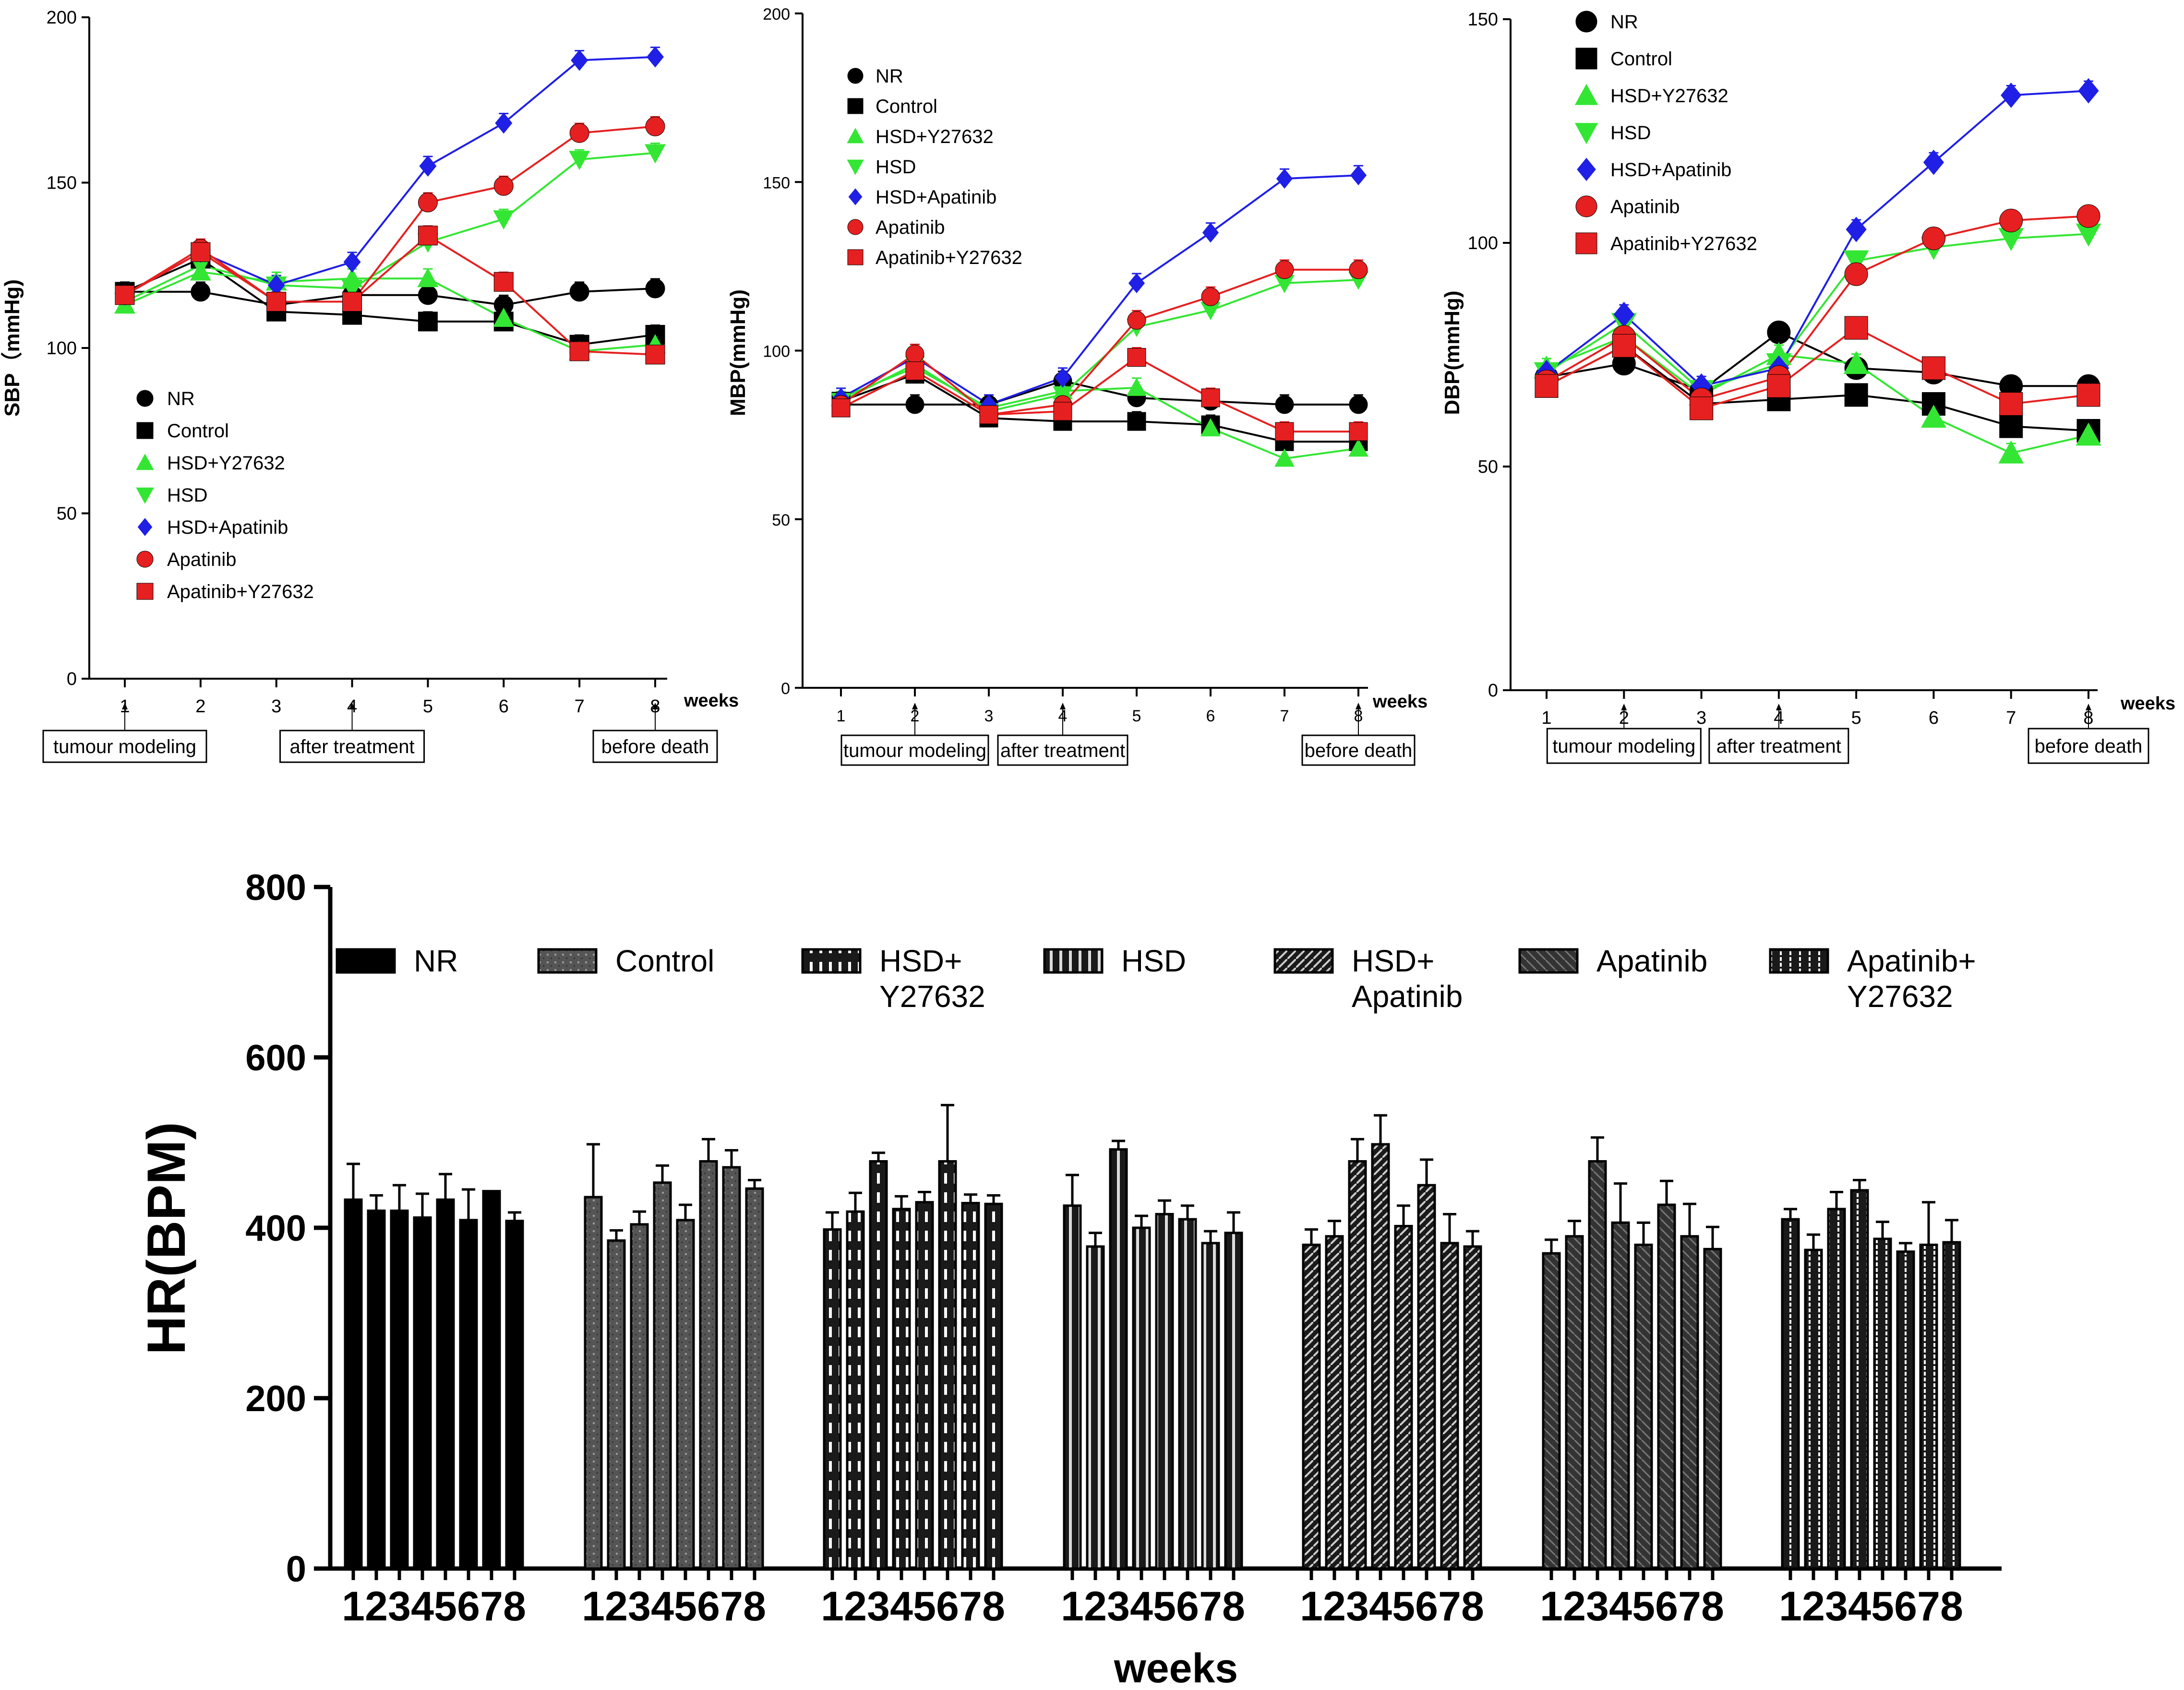 The image size is (2184, 1690). I want to click on sbp-y-tick-label: 100, so click(62, 349).